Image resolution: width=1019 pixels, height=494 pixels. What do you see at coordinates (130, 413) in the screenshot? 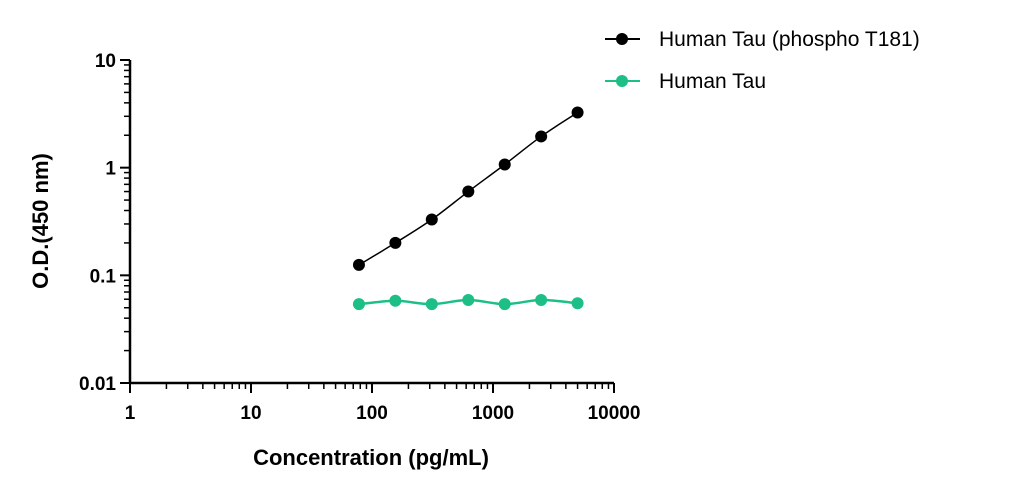
I see `x-tick-label: 1` at bounding box center [130, 413].